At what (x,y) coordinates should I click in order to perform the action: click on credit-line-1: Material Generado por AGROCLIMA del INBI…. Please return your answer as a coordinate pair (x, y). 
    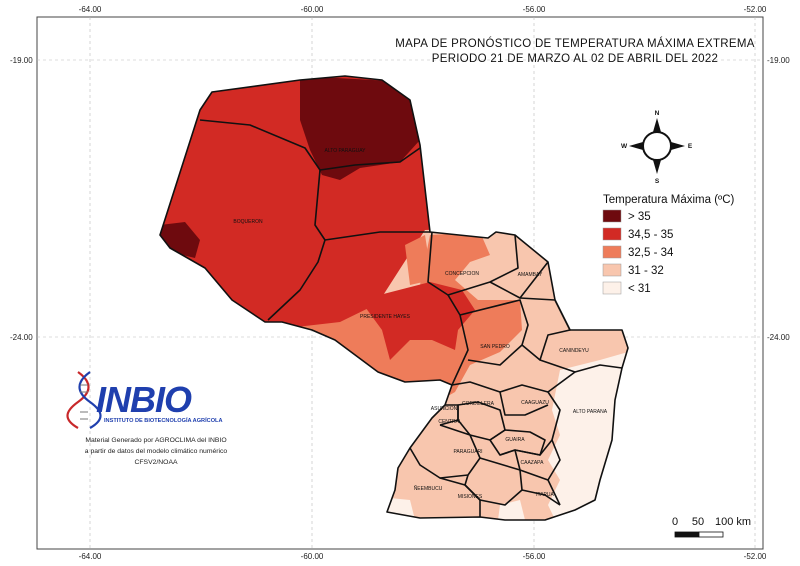
    Looking at the image, I should click on (155, 440).